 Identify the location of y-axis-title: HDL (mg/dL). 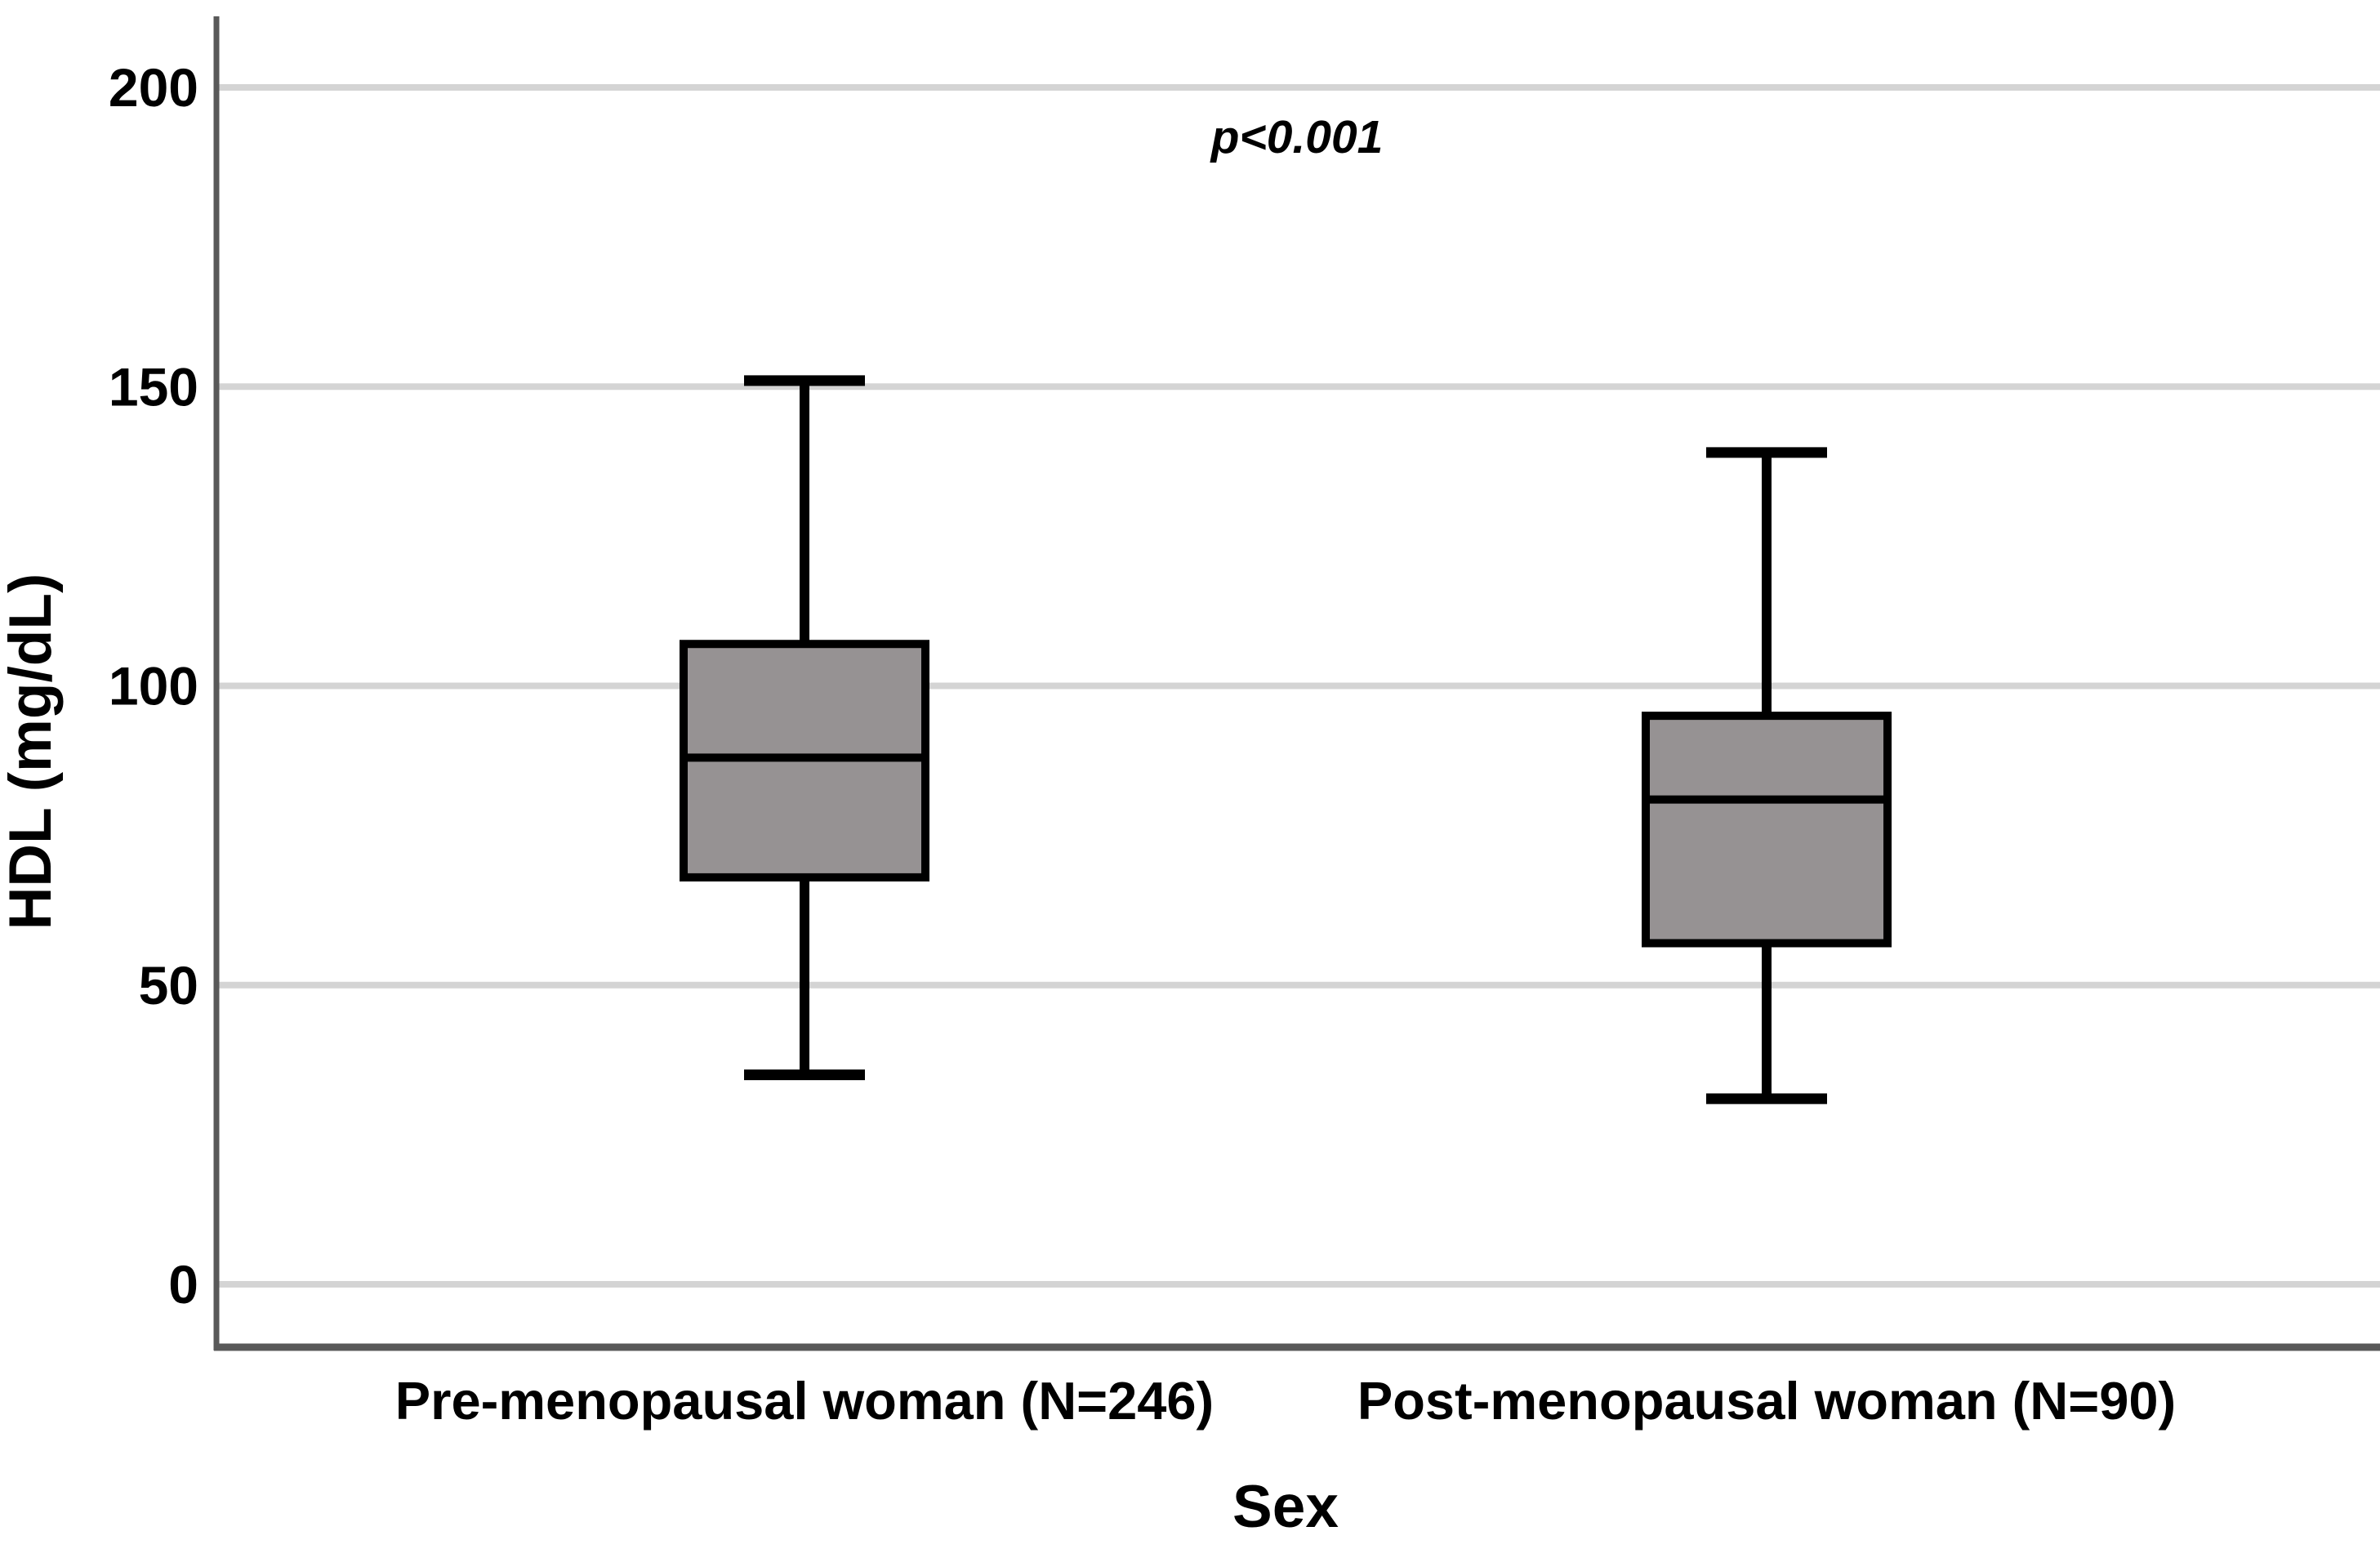
(32, 752).